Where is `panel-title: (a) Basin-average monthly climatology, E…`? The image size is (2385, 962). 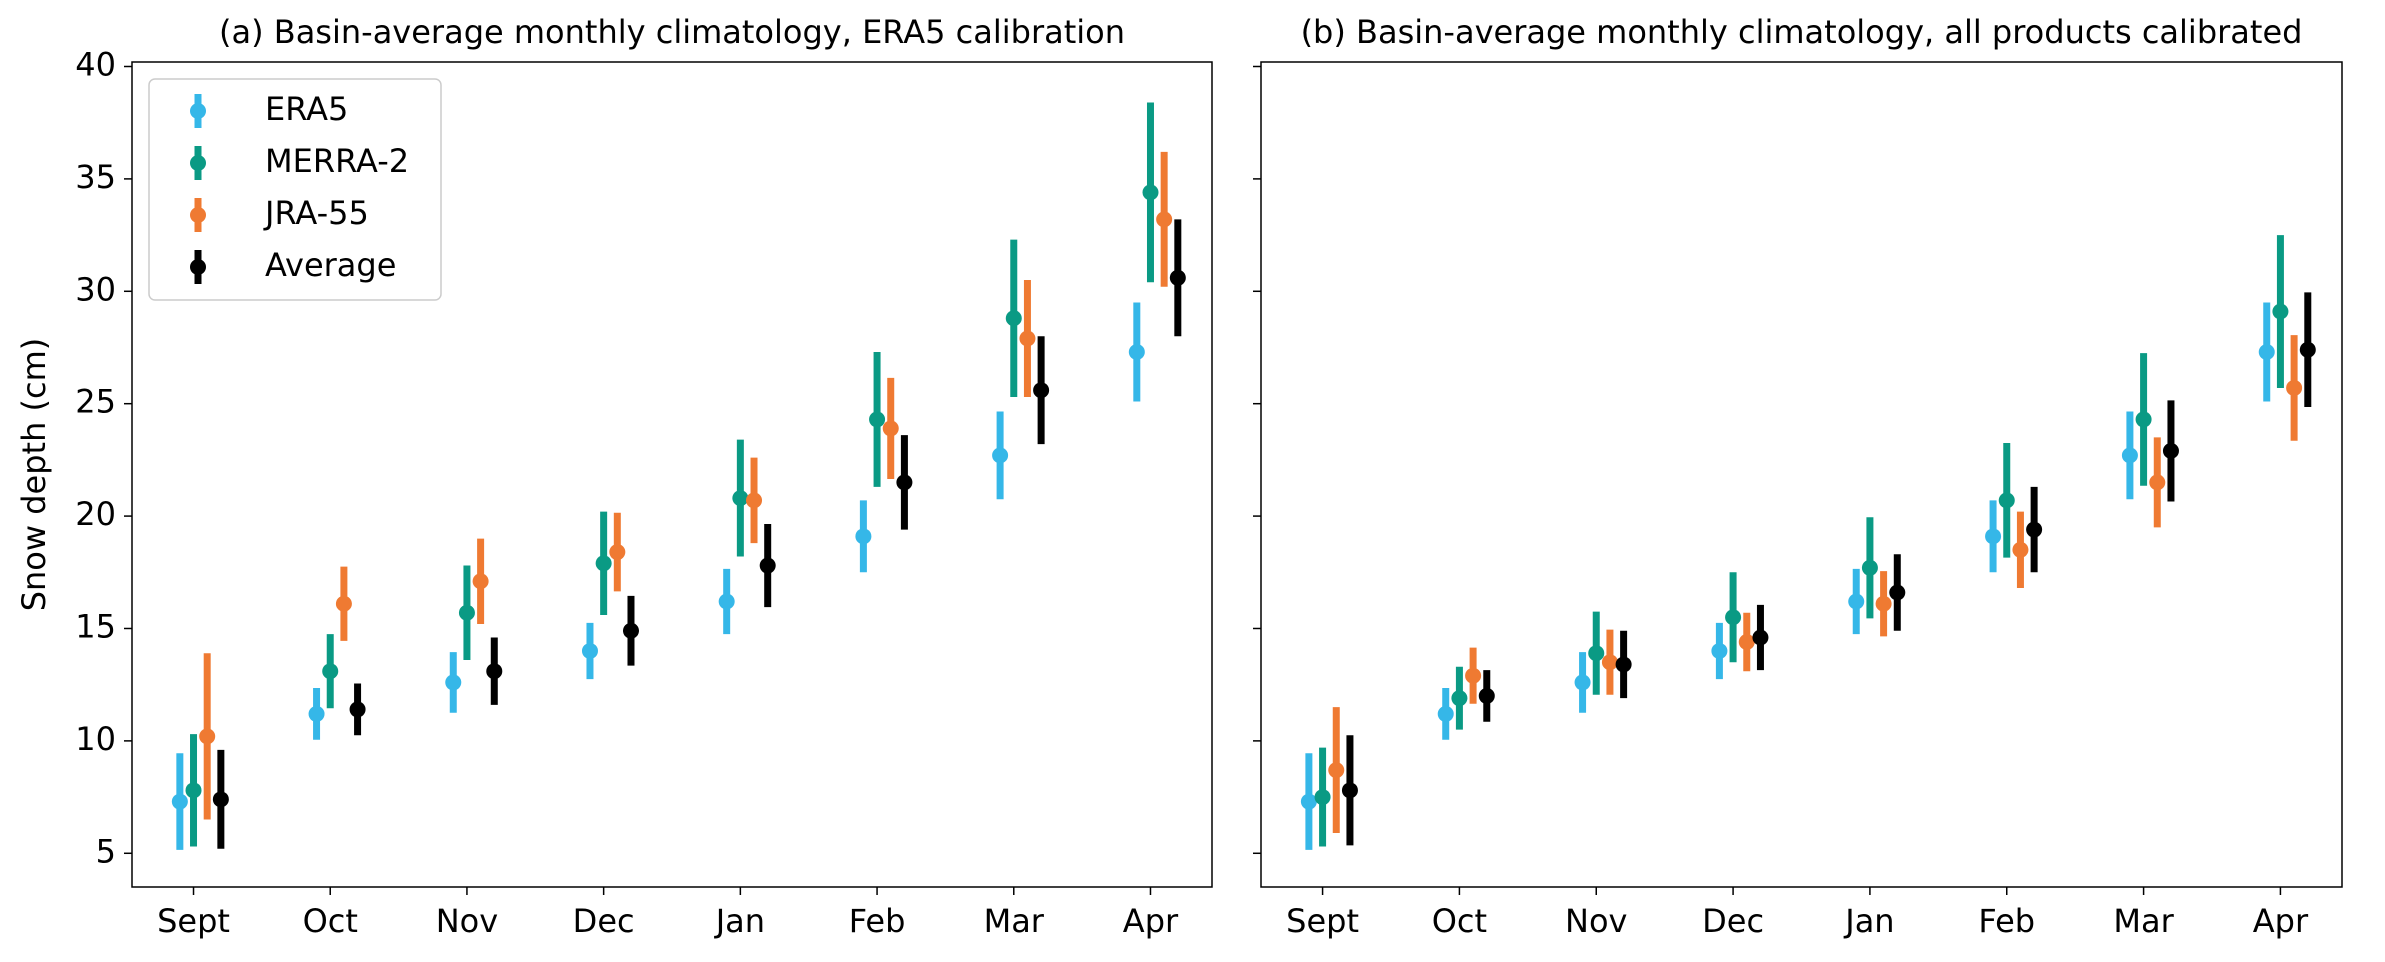
panel-title: (a) Basin-average monthly climatology, E… is located at coordinates (672, 32).